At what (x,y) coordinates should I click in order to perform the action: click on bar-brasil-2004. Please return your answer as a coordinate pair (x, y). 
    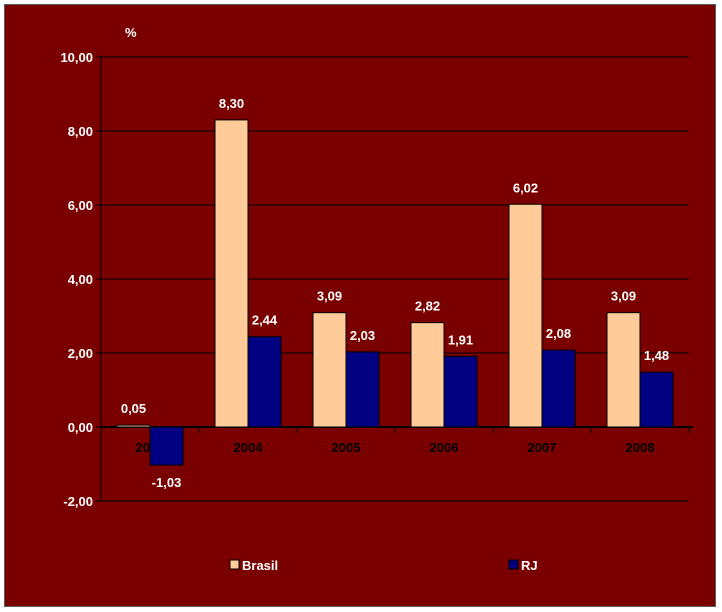
    Looking at the image, I should click on (231, 273).